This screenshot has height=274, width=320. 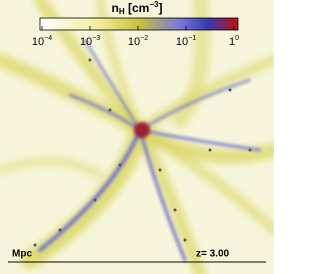 I want to click on tick-label: 10⁻², so click(x=138, y=41).